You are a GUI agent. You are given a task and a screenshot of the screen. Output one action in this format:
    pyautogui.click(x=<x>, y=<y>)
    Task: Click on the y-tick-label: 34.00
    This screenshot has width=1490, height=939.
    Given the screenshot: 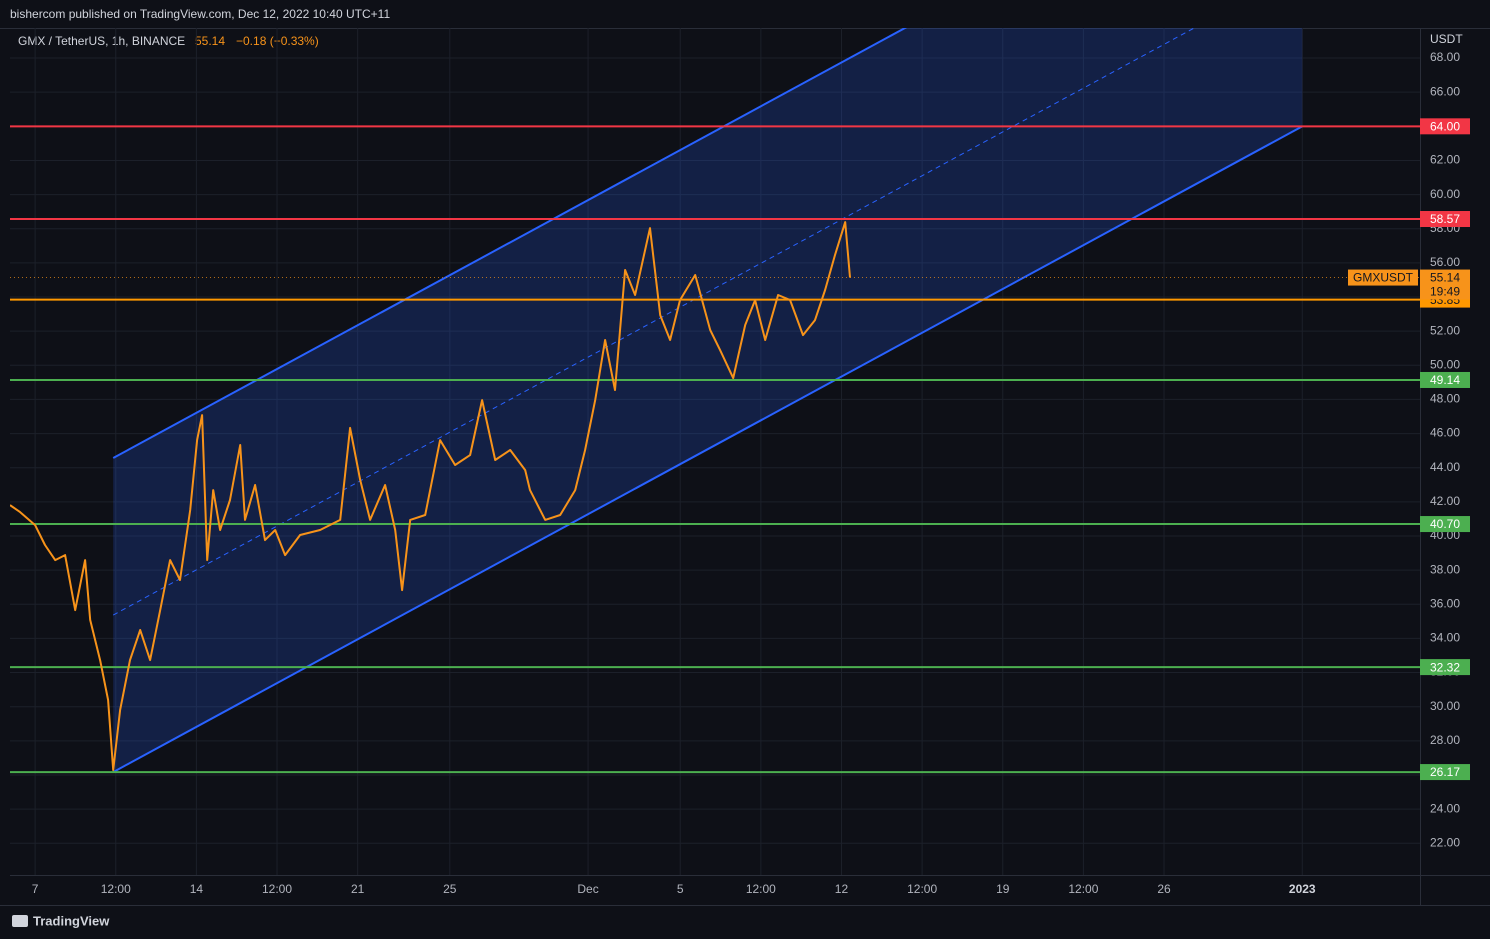 What is the action you would take?
    pyautogui.click(x=1445, y=638)
    